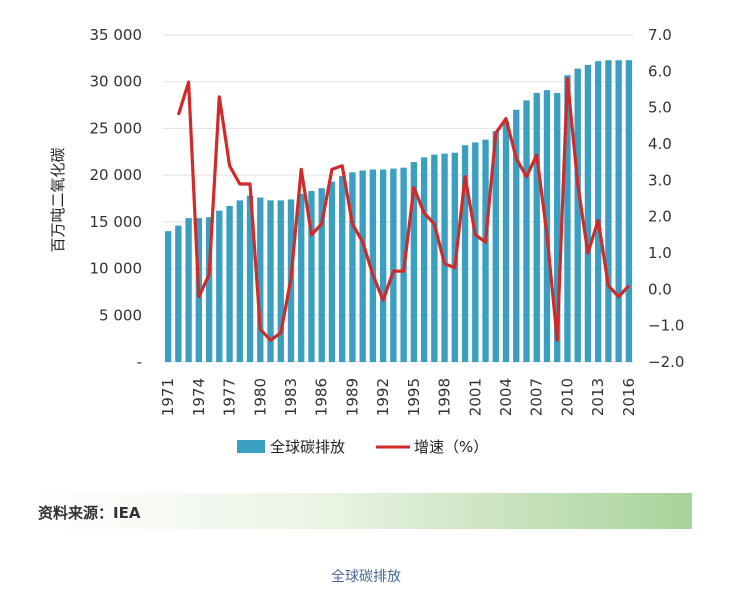  What do you see at coordinates (116, 269) in the screenshot?
I see `left-tick-label: 10 000` at bounding box center [116, 269].